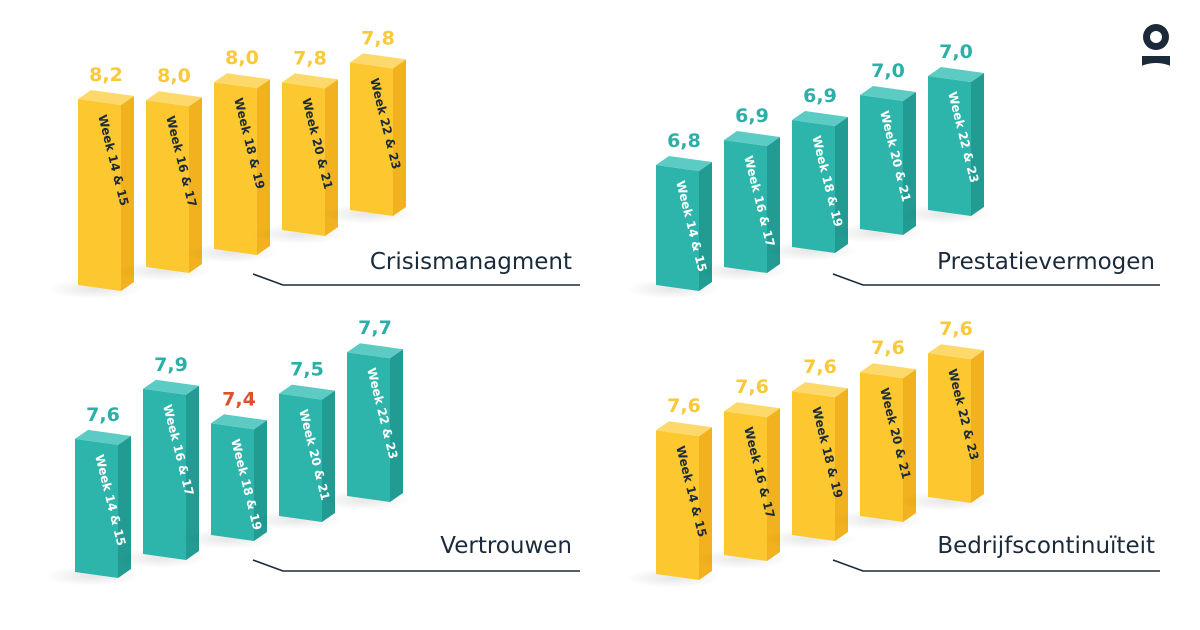  What do you see at coordinates (375, 328) in the screenshot?
I see `bar-value-label: 7,7` at bounding box center [375, 328].